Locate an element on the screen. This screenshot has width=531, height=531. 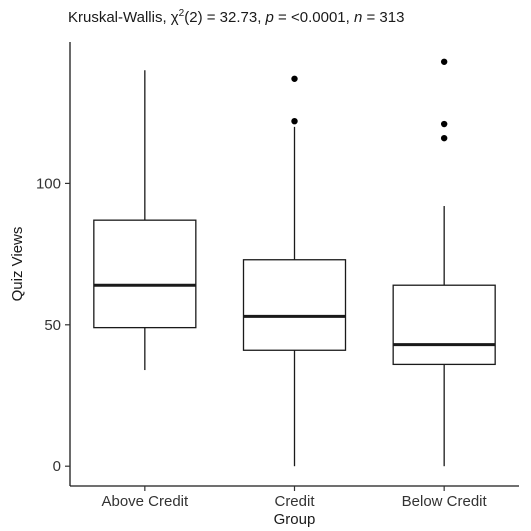
y-tick-label: 100 is located at coordinates (48, 183).